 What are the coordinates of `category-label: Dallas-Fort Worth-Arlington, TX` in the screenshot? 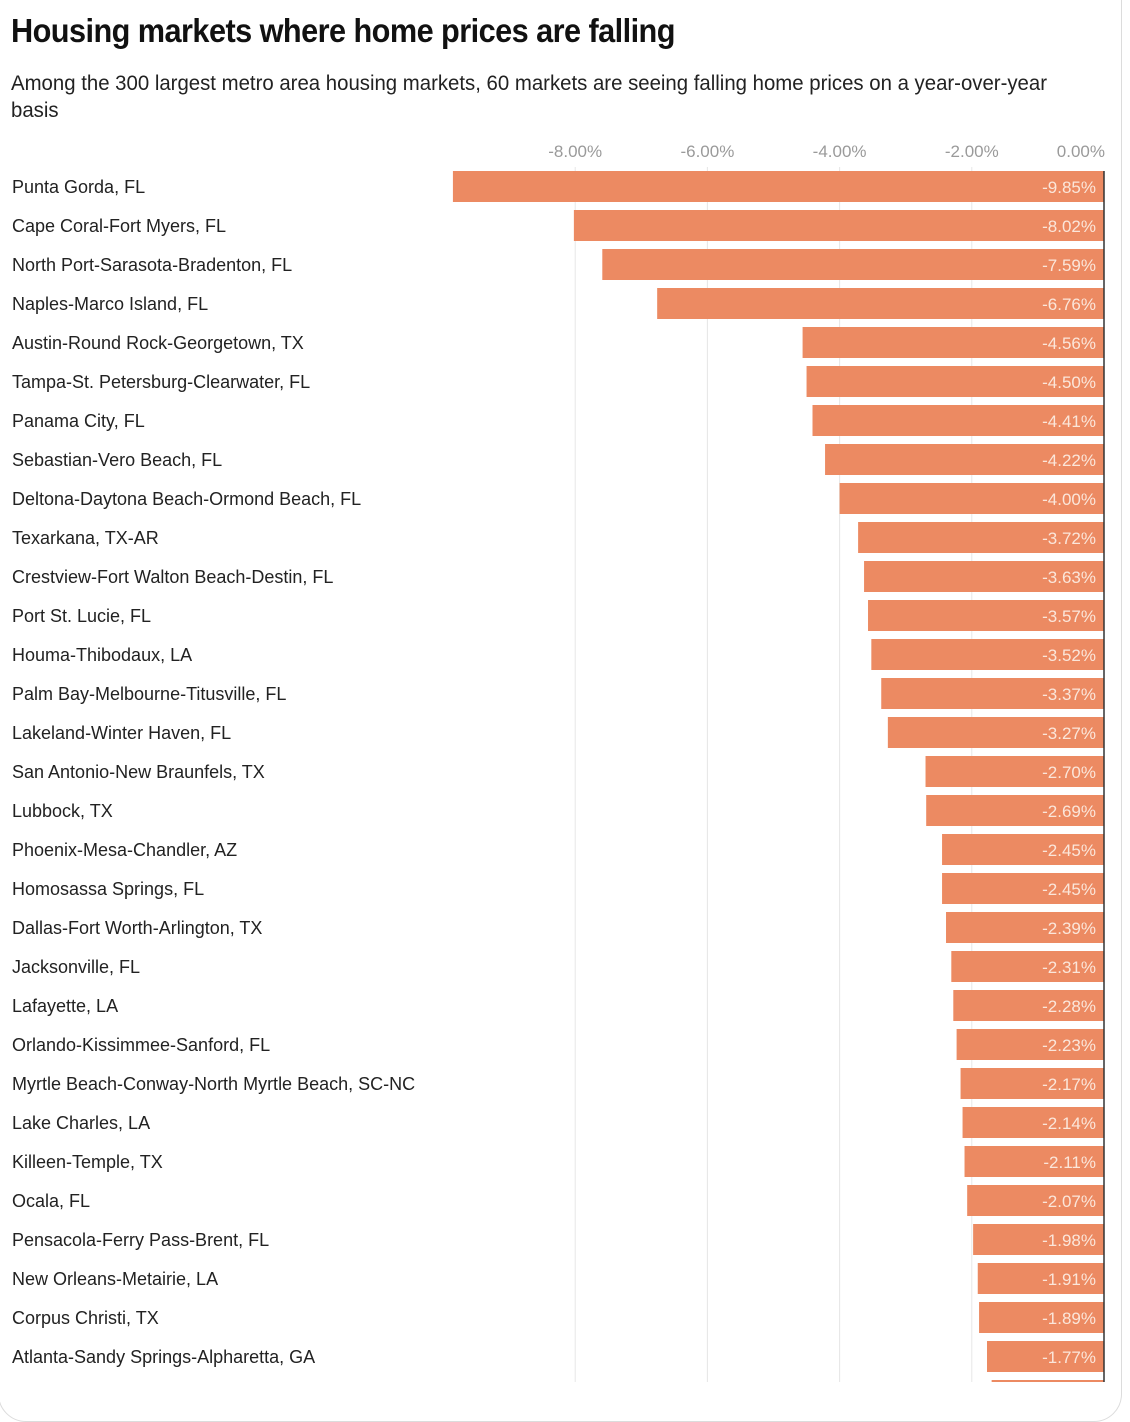 It's located at (137, 928).